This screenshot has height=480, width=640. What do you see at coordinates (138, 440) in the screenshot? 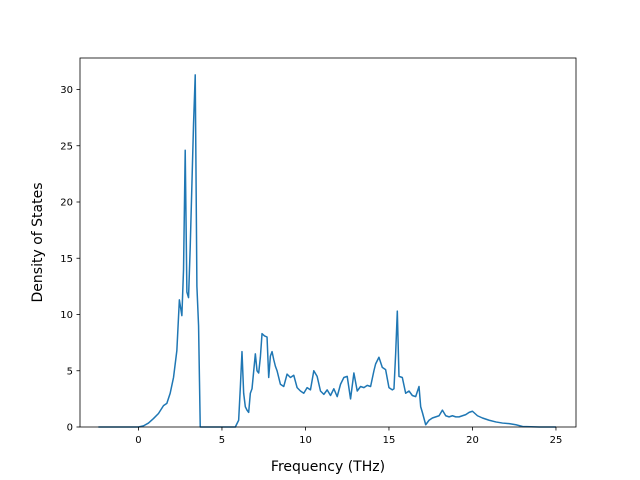
I see `x-tick-label: 0` at bounding box center [138, 440].